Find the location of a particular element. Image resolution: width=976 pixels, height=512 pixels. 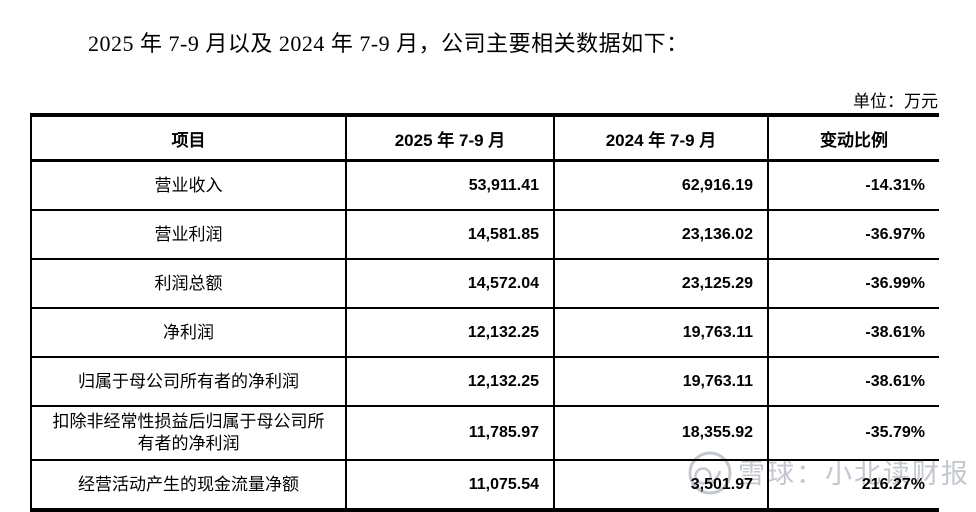

table-header-row: 项目 2025 年 7-9 月 2024 年 7-9 月 变动比例 is located at coordinates (484, 137).